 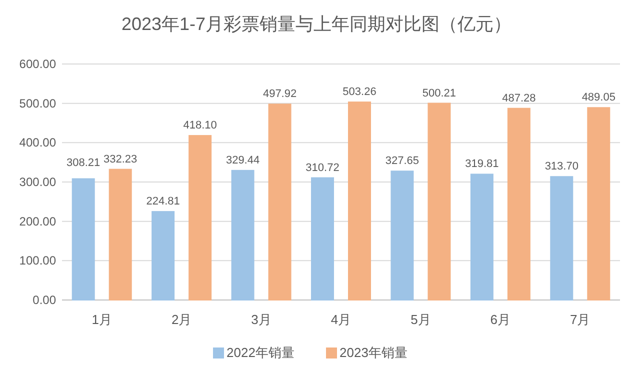 What do you see at coordinates (37, 182) in the screenshot?
I see `y-tick-label: 300.00` at bounding box center [37, 182].